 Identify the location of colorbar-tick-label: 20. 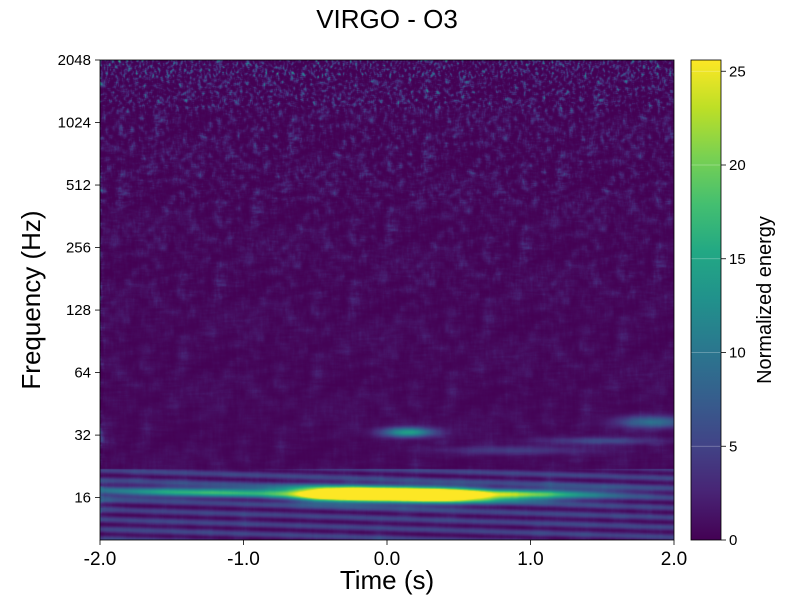
(737, 165).